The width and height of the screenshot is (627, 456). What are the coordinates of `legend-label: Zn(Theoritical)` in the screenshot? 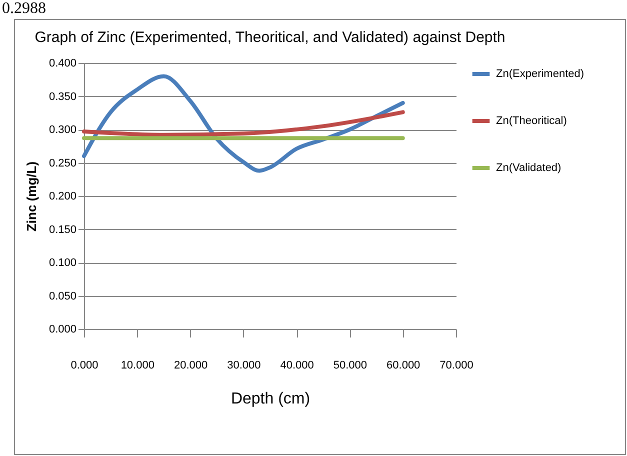 It's located at (531, 121).